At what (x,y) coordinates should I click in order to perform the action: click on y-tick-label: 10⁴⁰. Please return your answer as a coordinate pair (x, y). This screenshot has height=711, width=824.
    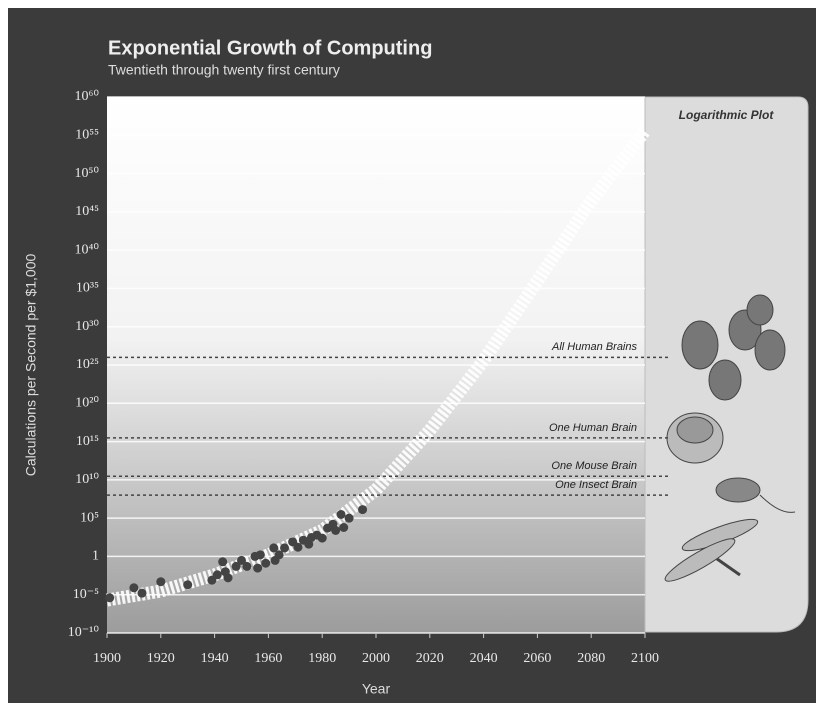
    Looking at the image, I should click on (87, 249).